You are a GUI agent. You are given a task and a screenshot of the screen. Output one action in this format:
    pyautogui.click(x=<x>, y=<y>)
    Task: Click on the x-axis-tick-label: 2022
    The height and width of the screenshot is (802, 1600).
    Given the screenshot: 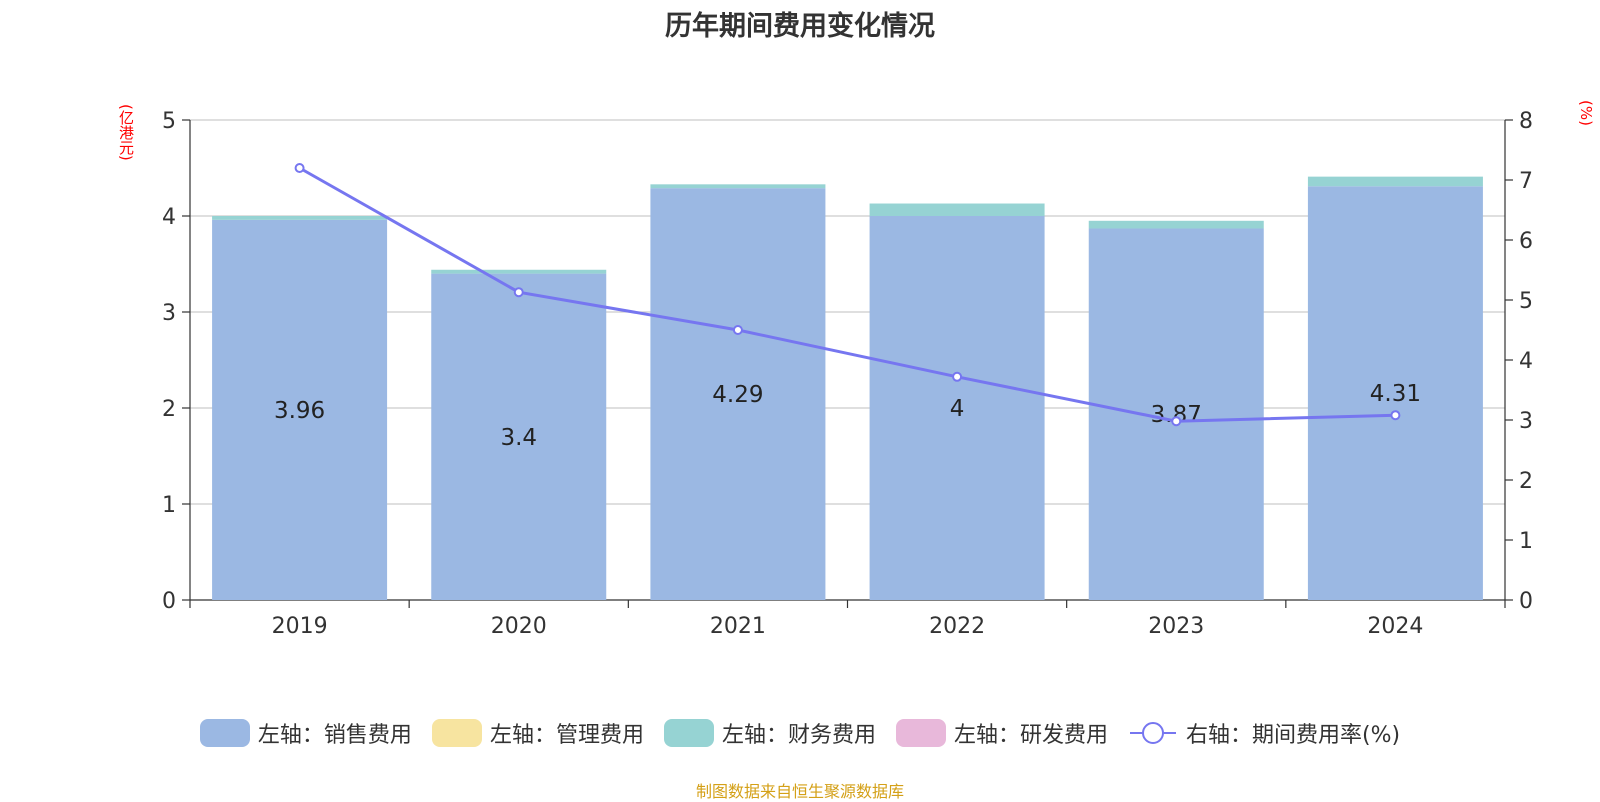 What is the action you would take?
    pyautogui.click(x=957, y=626)
    